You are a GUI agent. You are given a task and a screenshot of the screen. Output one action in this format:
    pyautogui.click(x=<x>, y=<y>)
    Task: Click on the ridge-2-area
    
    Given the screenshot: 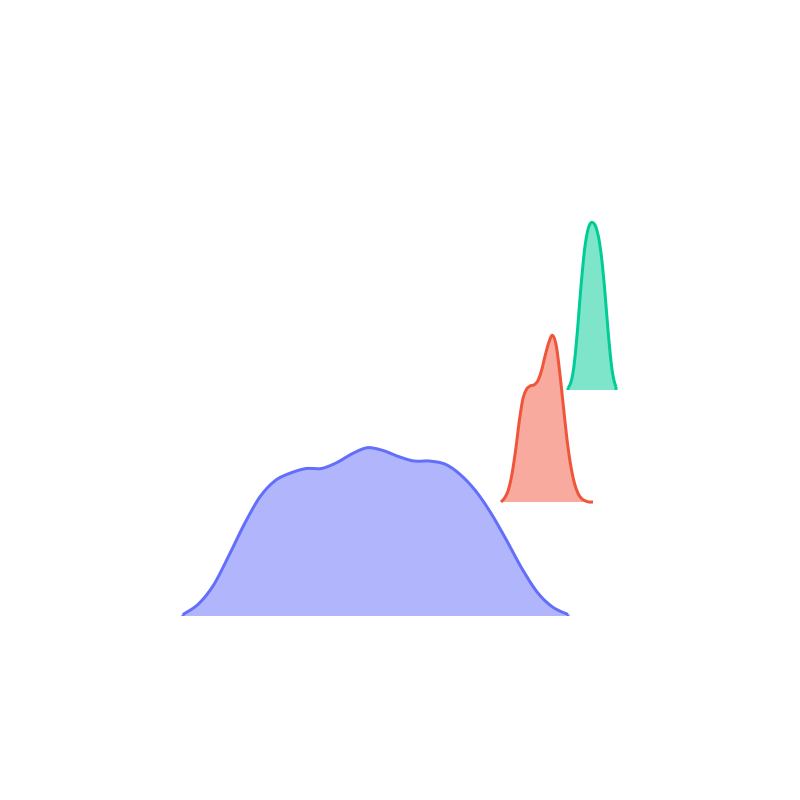 What is the action you would take?
    pyautogui.click(x=547, y=419)
    